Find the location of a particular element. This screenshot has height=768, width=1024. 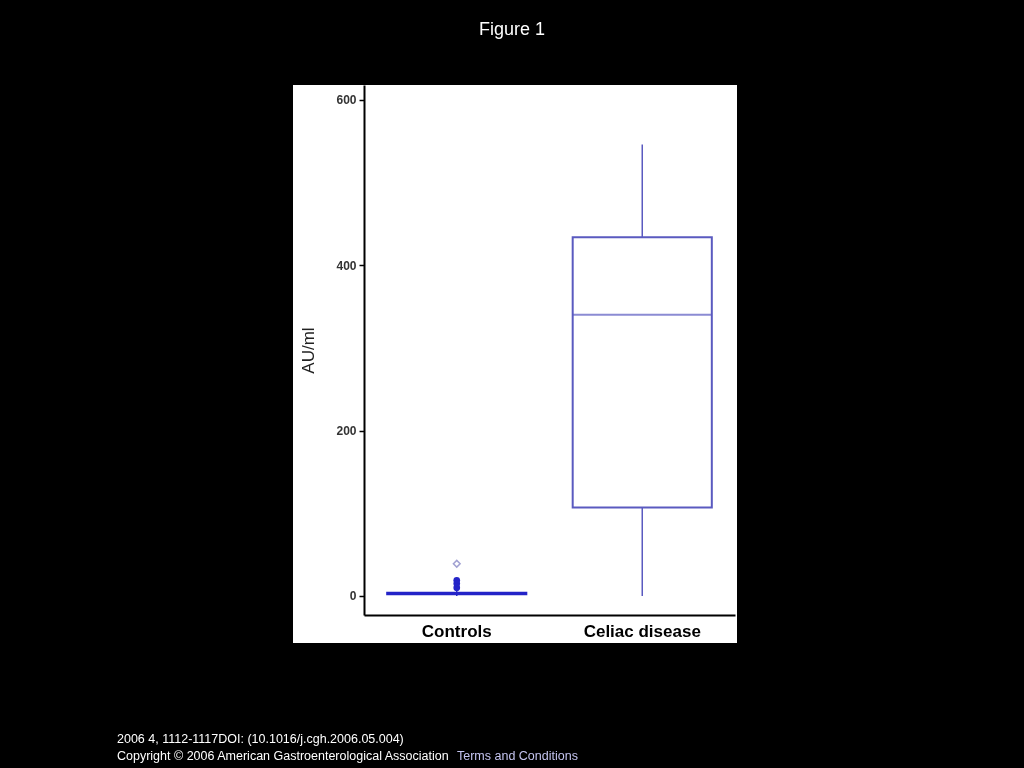

y-axis-title: AU/ml is located at coordinates (309, 350).